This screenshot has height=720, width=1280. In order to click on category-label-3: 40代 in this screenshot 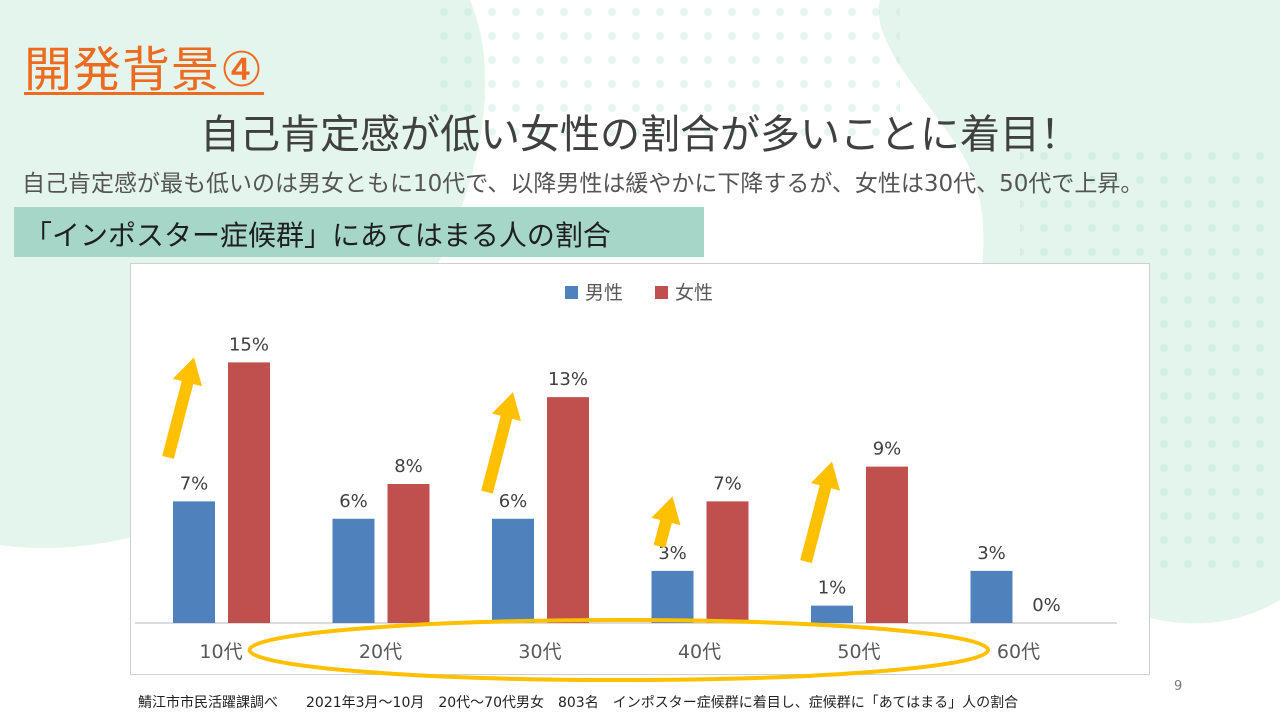, I will do `click(699, 652)`.